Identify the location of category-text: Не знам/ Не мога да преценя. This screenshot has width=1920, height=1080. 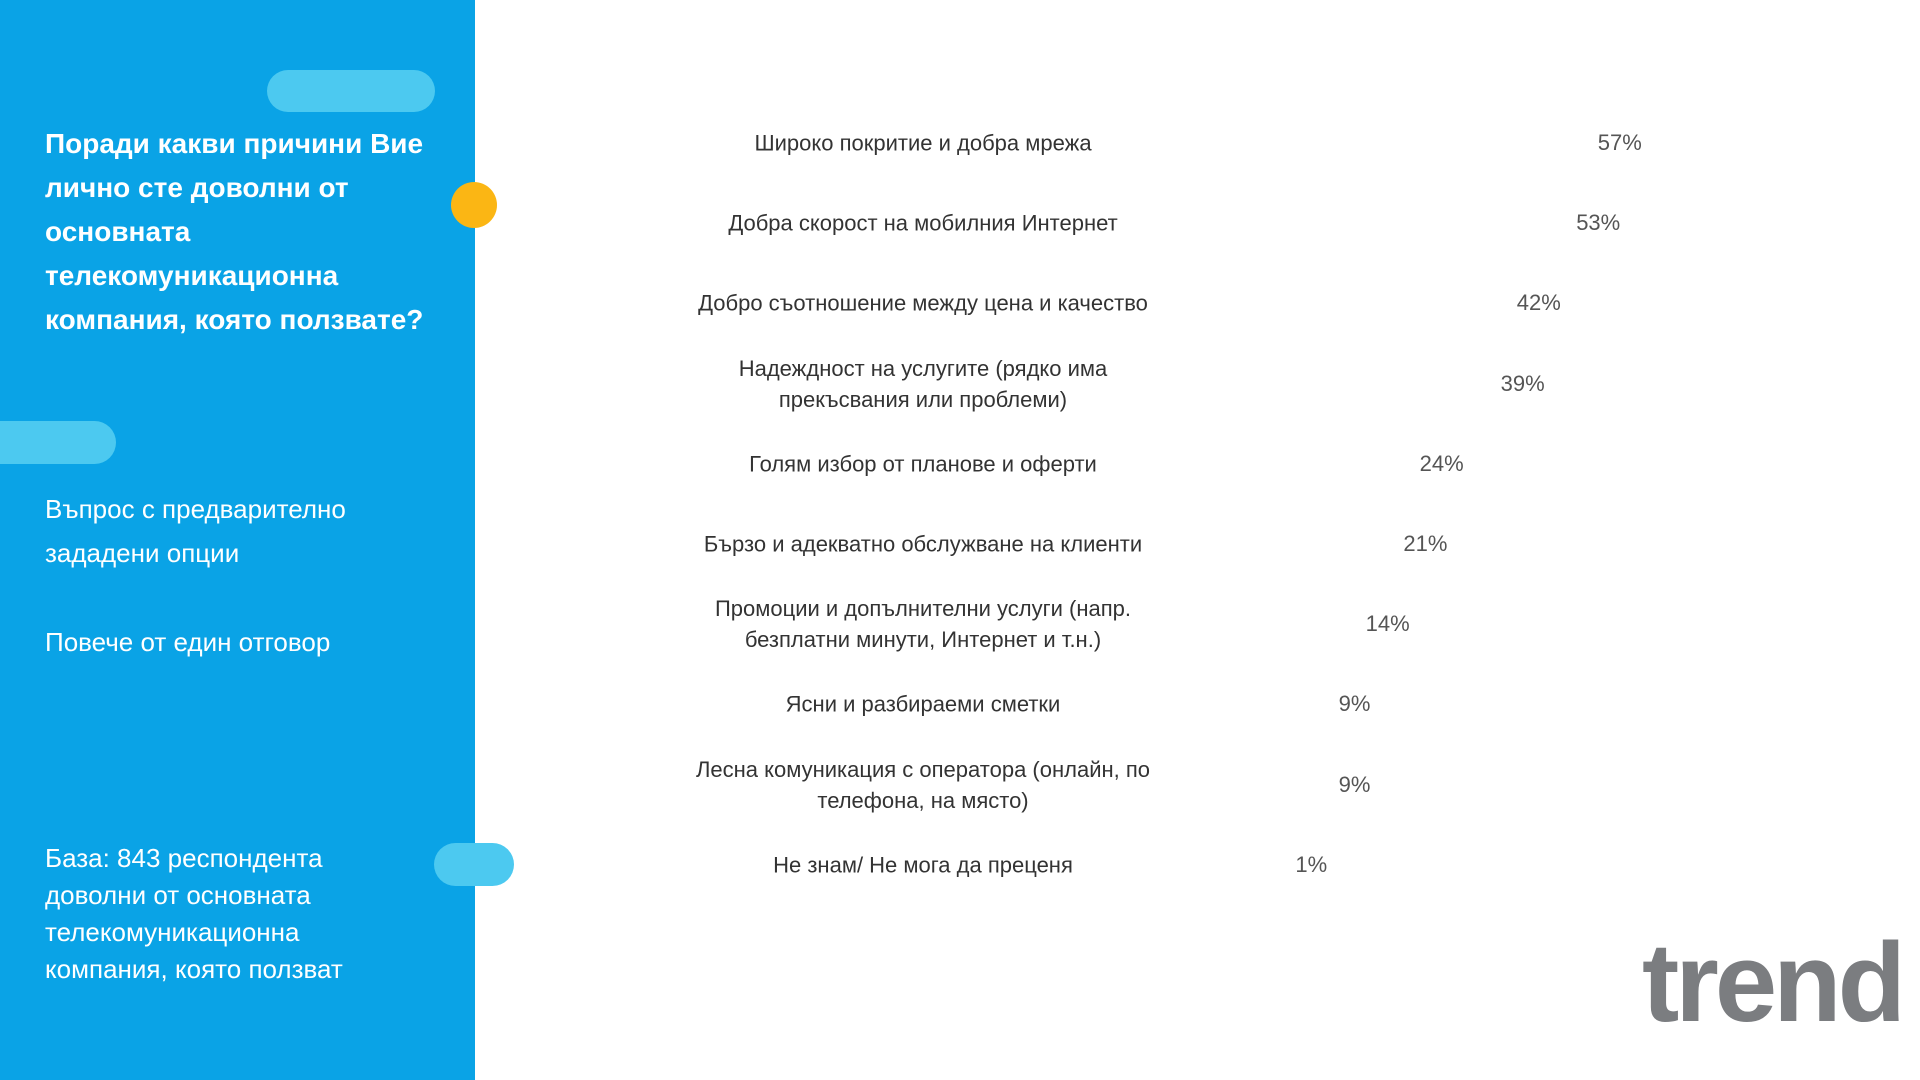
(923, 865).